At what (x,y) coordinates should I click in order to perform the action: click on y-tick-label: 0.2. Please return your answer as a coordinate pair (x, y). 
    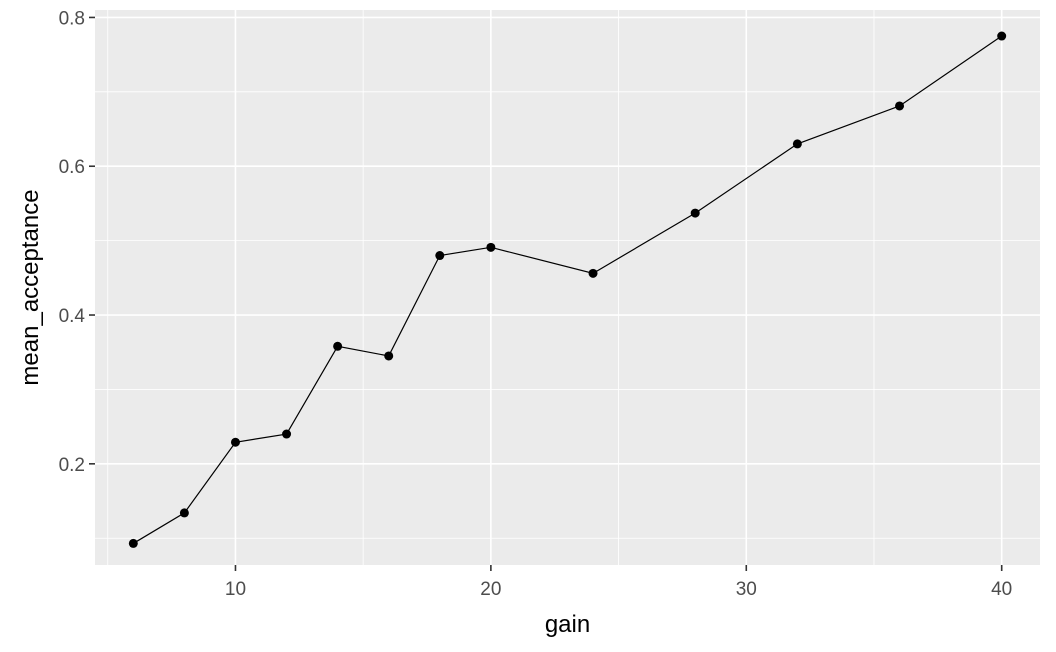
    Looking at the image, I should click on (72, 465).